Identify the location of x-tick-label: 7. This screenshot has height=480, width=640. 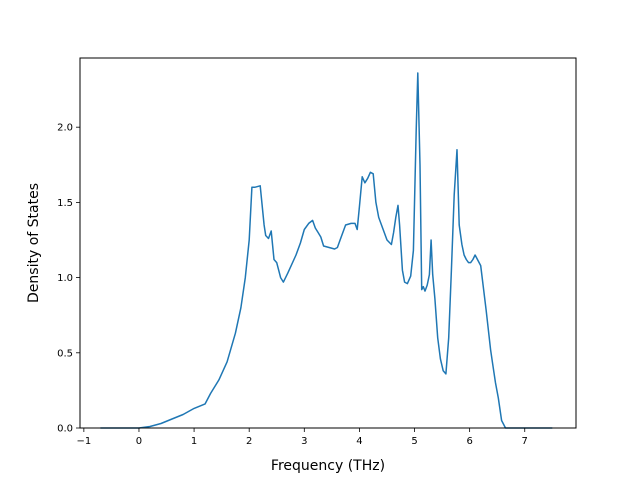
(525, 441).